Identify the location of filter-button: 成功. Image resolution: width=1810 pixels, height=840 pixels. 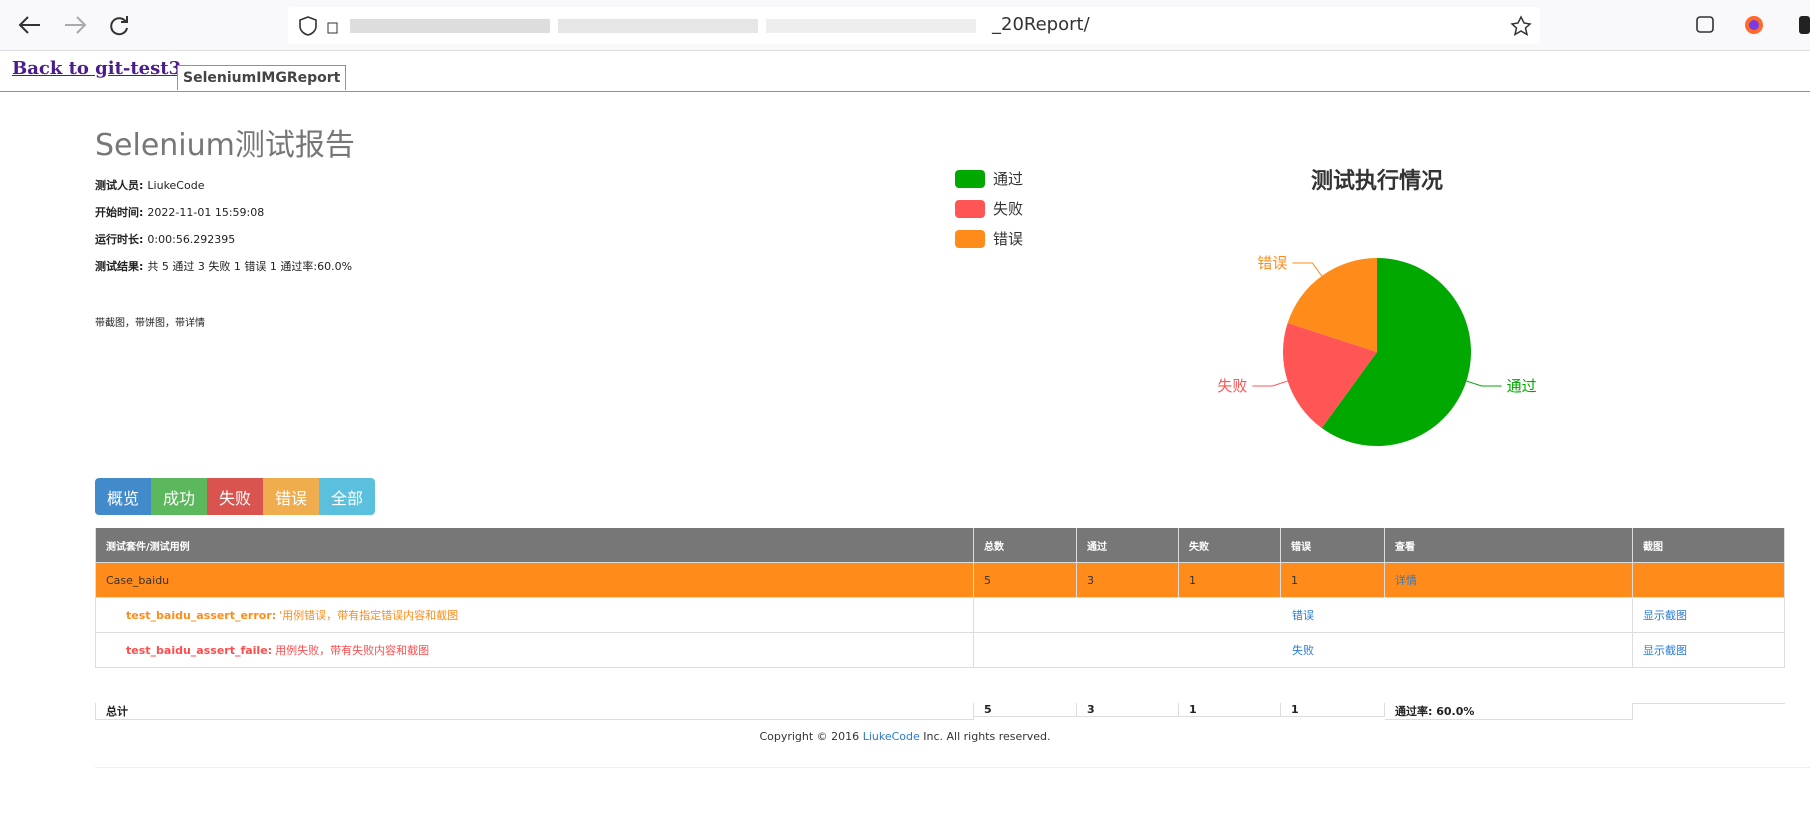
(179, 496).